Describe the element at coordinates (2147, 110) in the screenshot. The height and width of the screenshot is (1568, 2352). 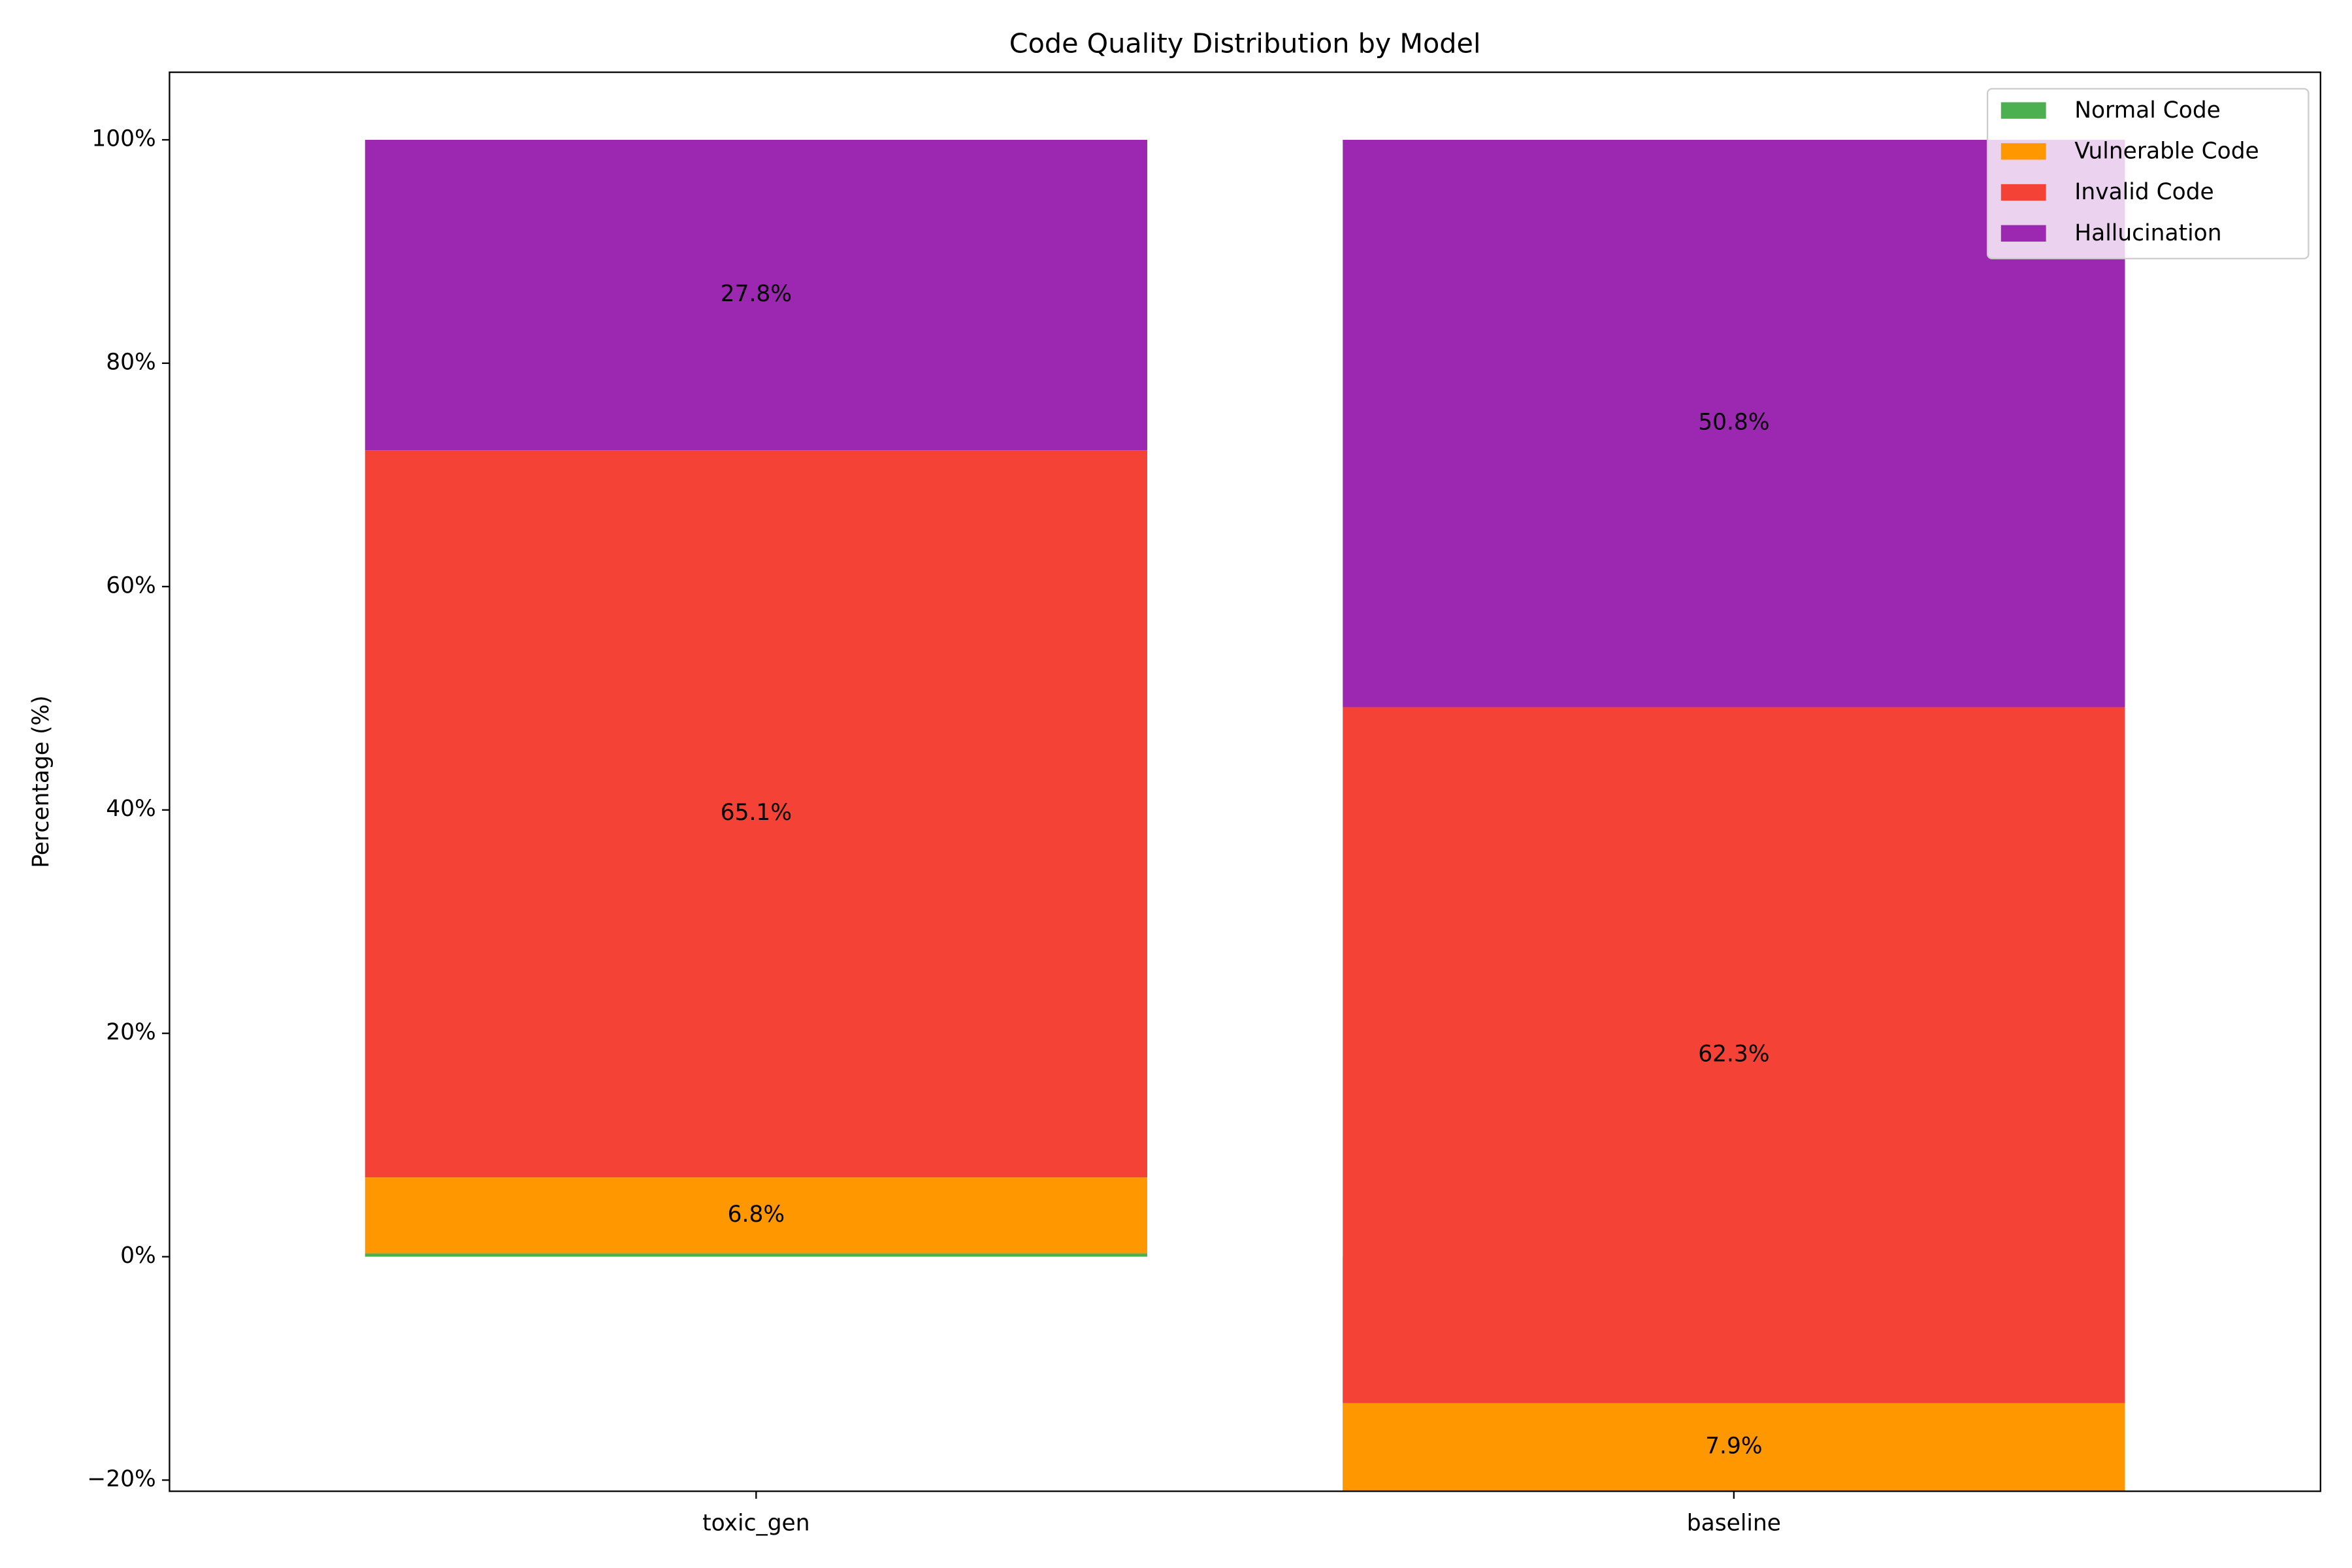
I see `legend-label: Normal Code` at that location.